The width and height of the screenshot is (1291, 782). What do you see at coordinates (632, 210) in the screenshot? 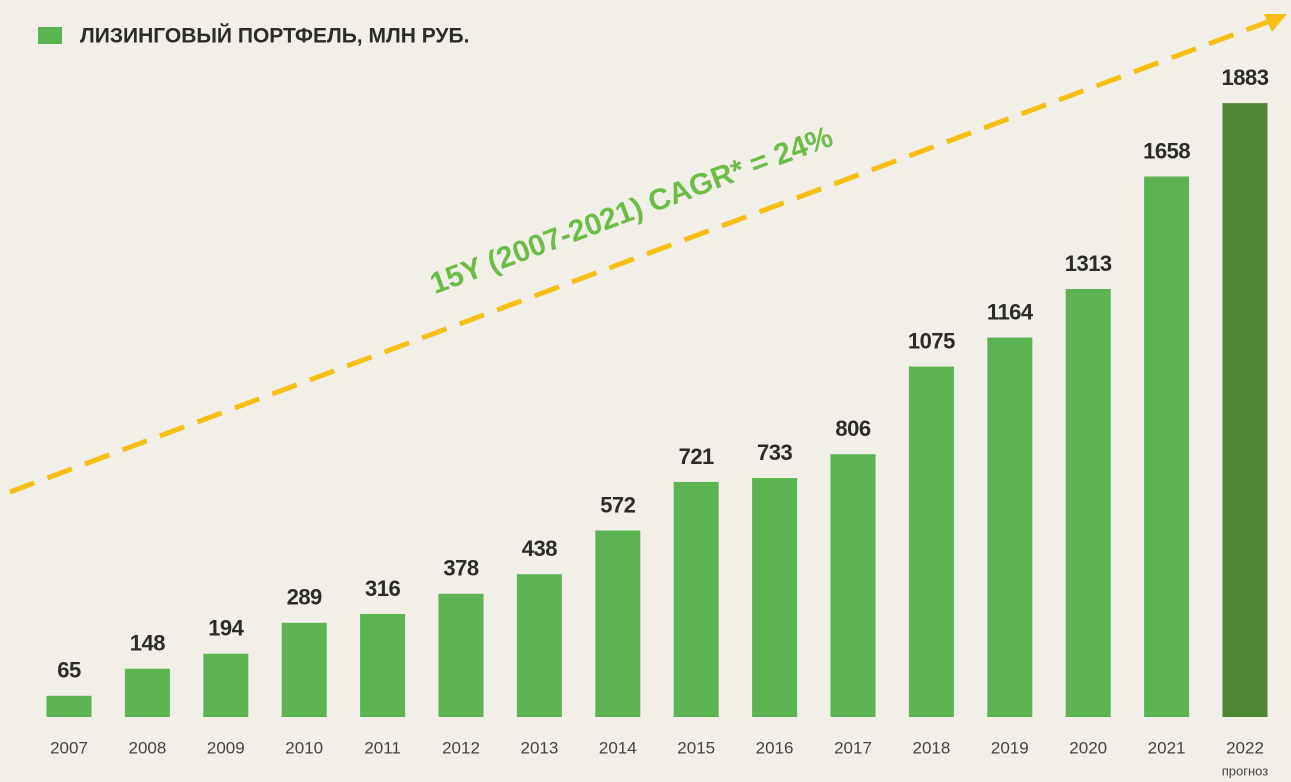
I see `annotation: 15Y (2007-2021) CAGR* = 24%` at bounding box center [632, 210].